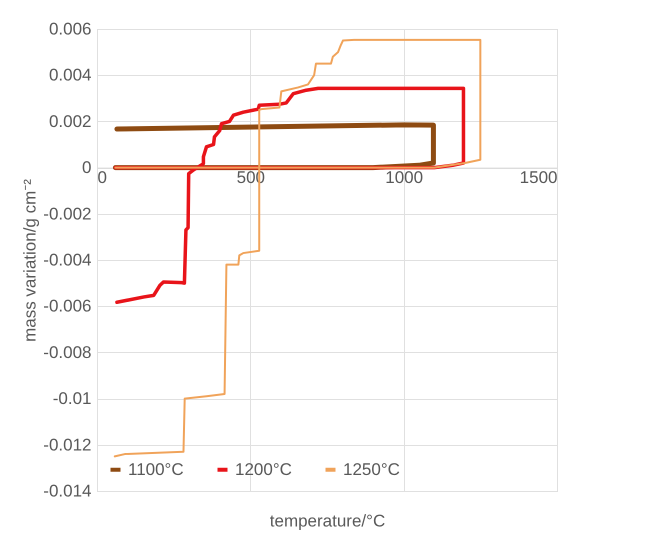  What do you see at coordinates (67, 306) in the screenshot?
I see `y-tick-label: -0.006` at bounding box center [67, 306].